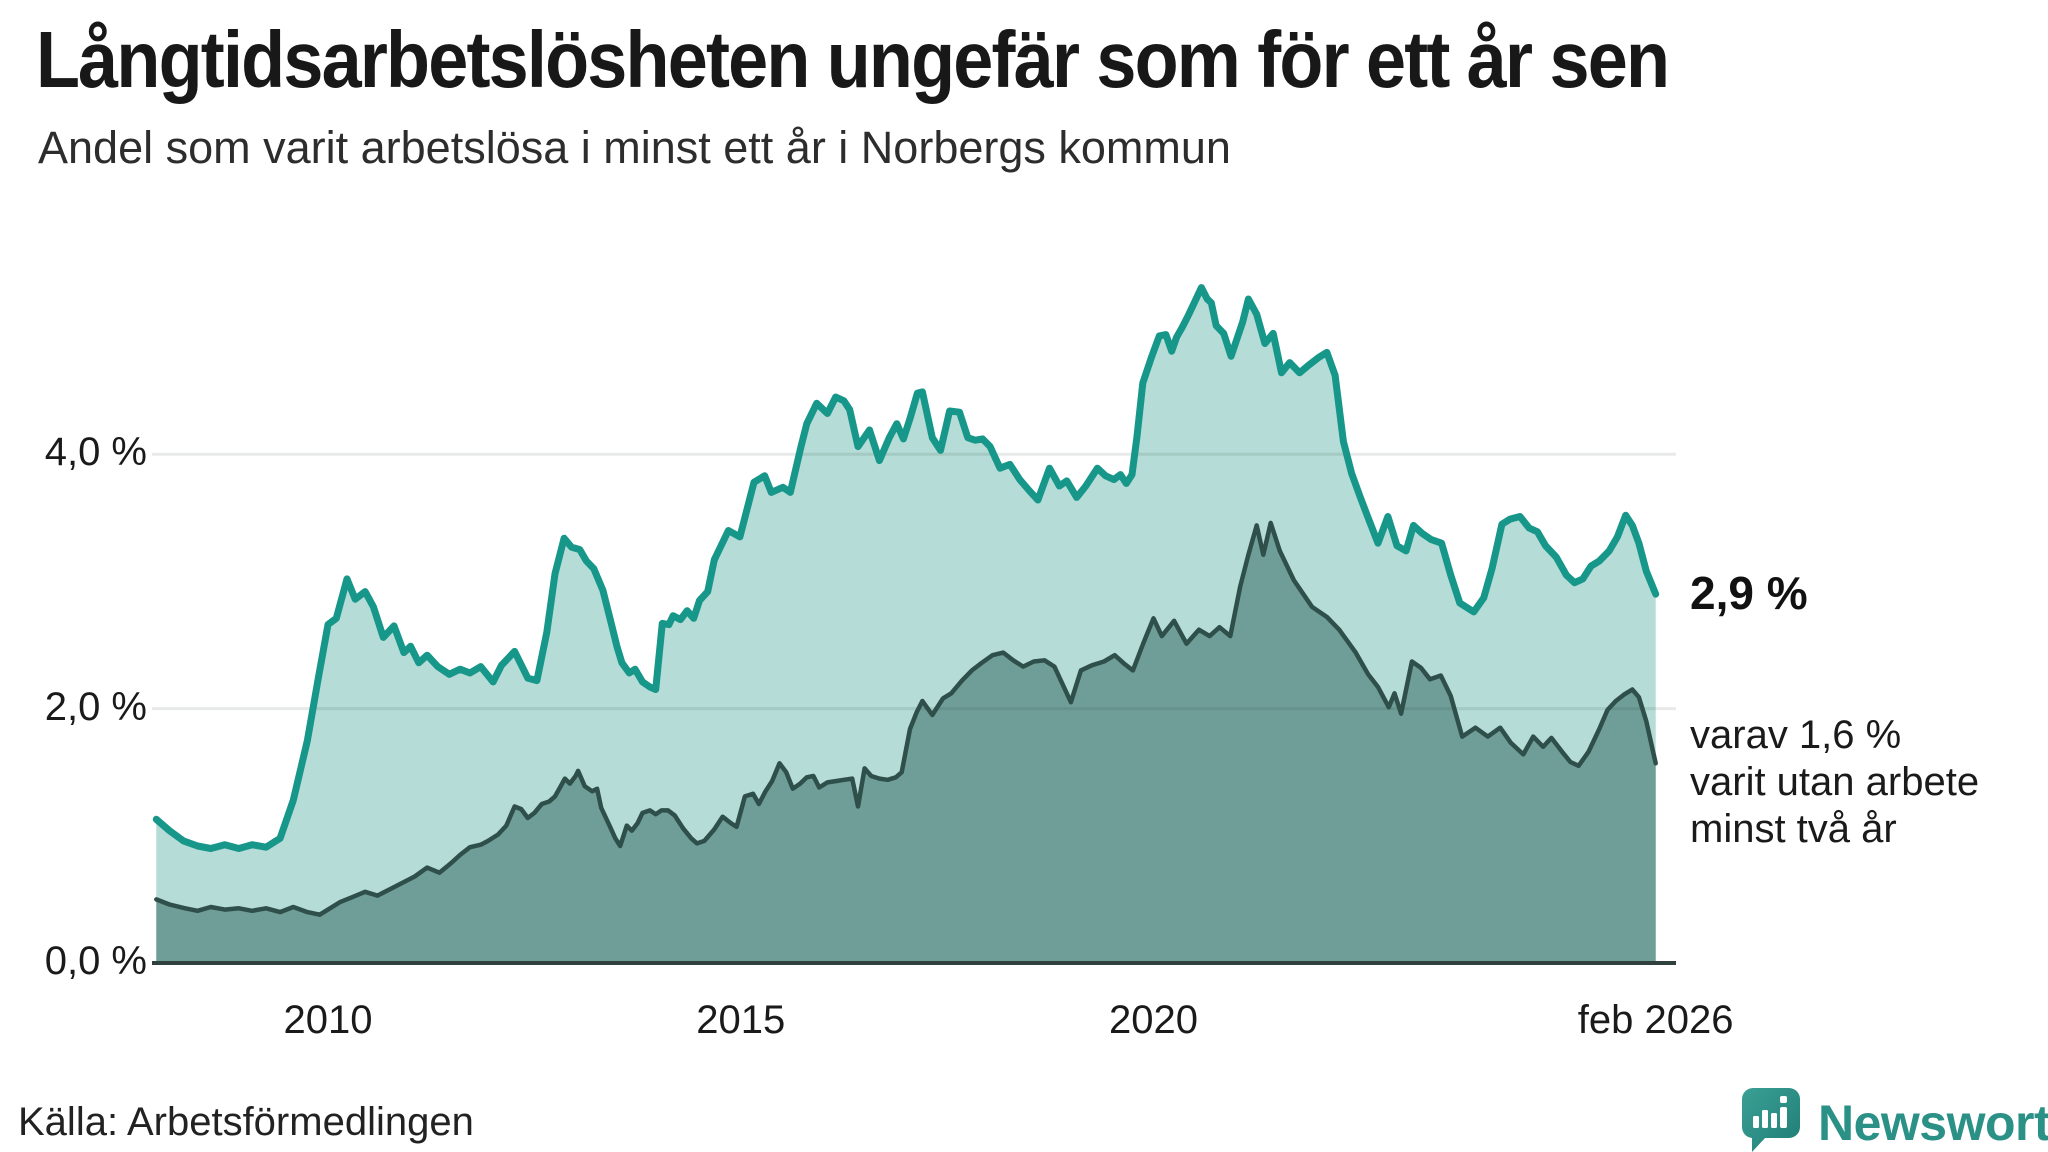 The height and width of the screenshot is (1152, 2048). What do you see at coordinates (741, 1020) in the screenshot?
I see `x-tick-label: 2015` at bounding box center [741, 1020].